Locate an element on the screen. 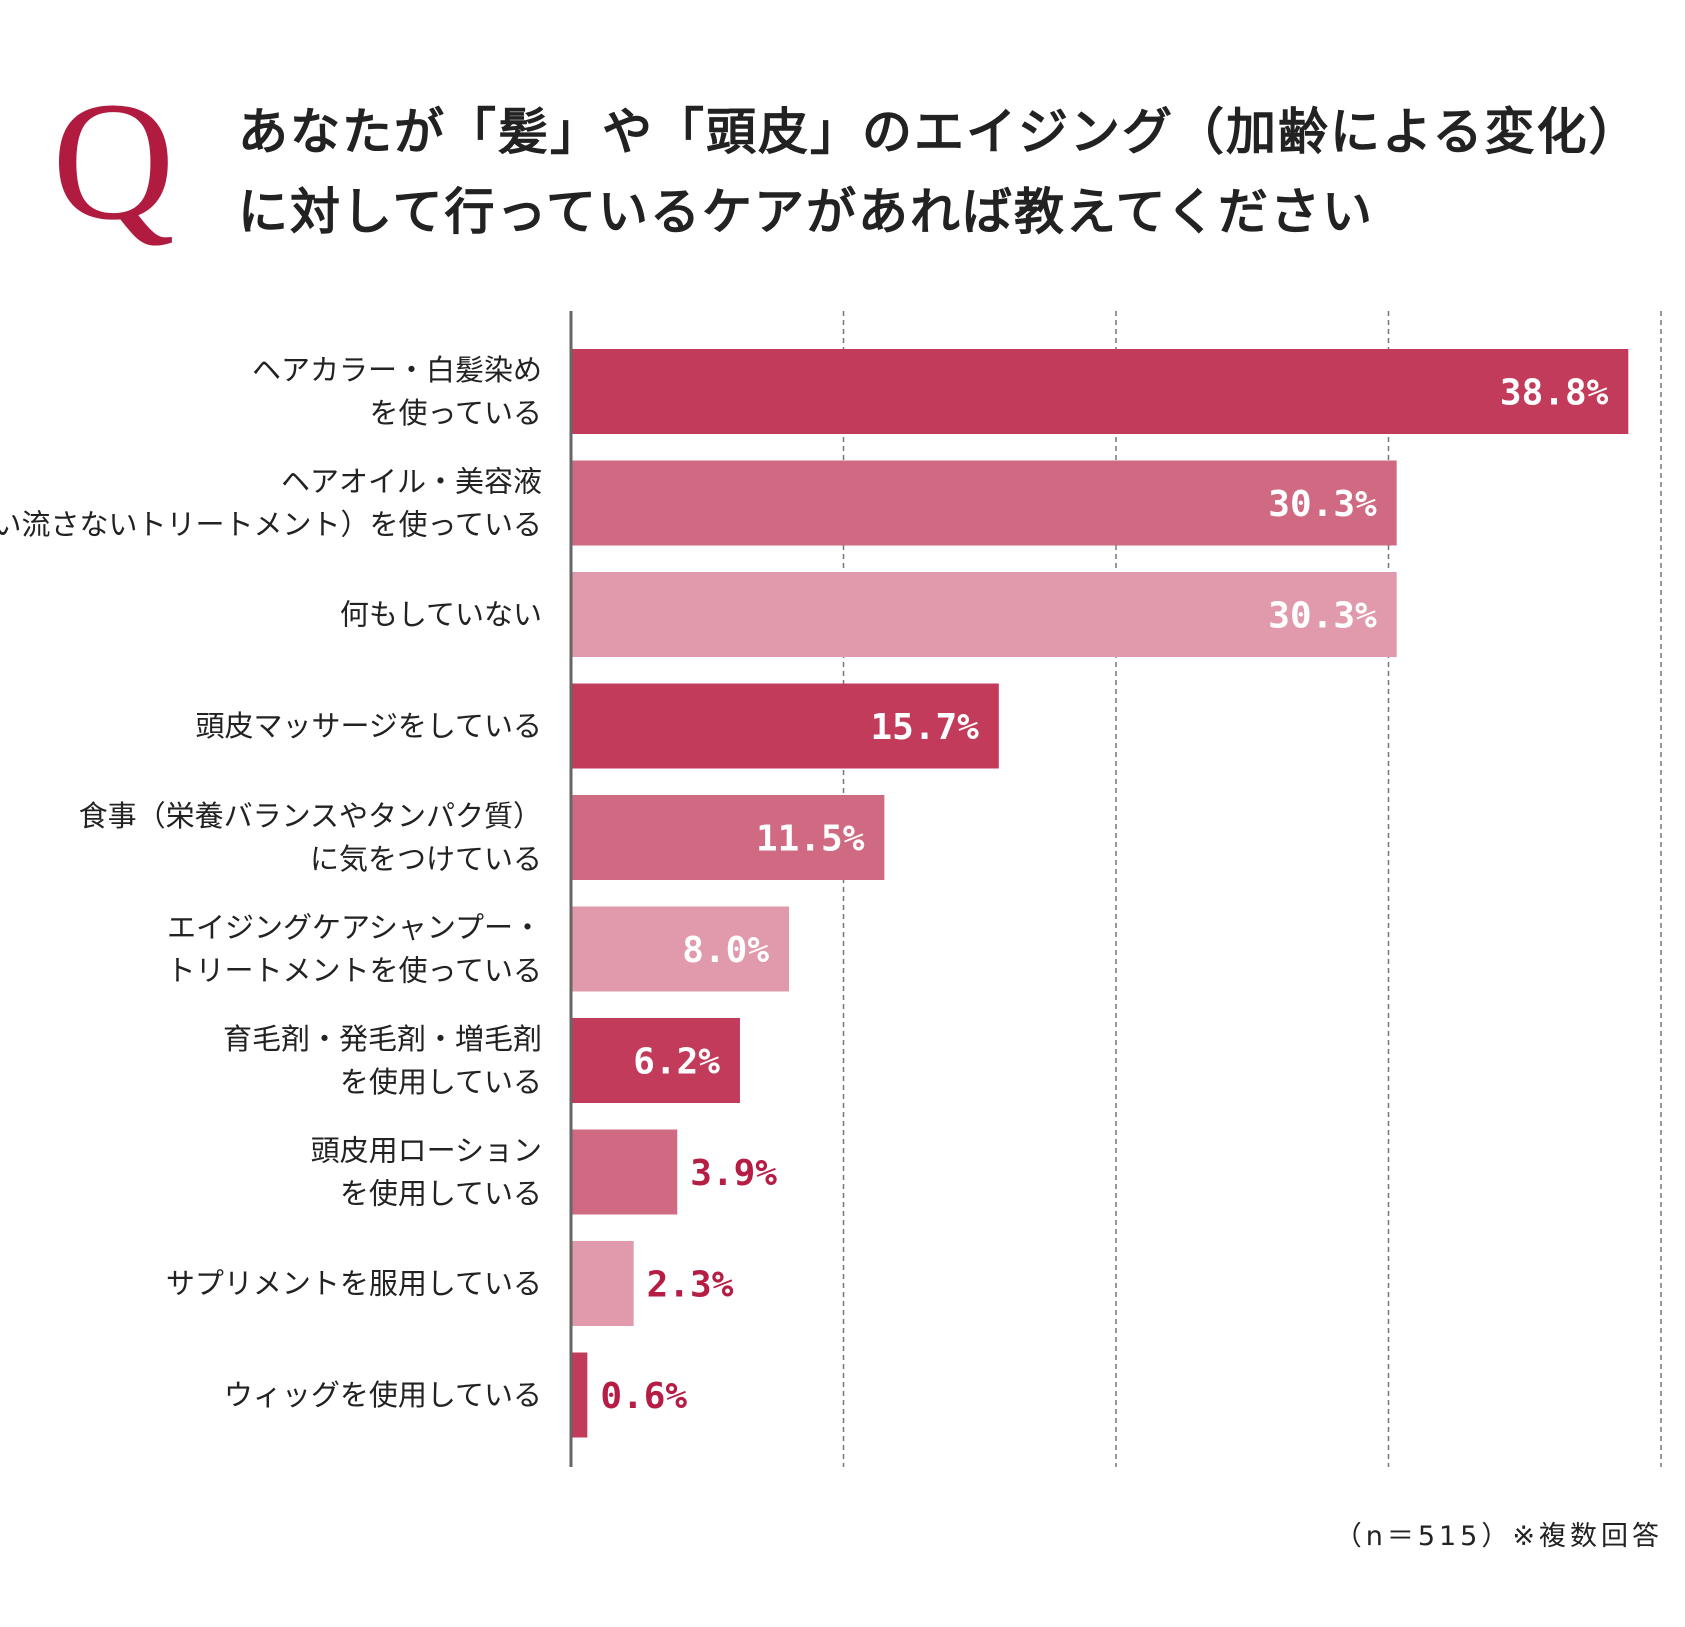 The height and width of the screenshot is (1627, 1685). category-label-line: 食事（栄養バランスやタンパク質） is located at coordinates (310, 816).